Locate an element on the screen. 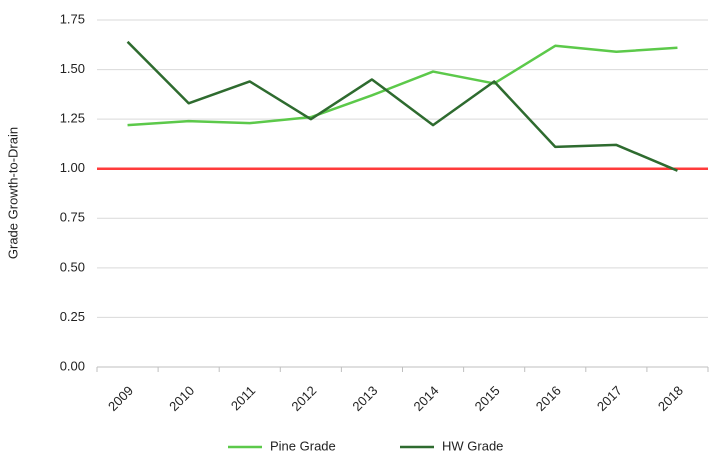 The image size is (711, 461). x-tick-label: 2010 is located at coordinates (181, 398).